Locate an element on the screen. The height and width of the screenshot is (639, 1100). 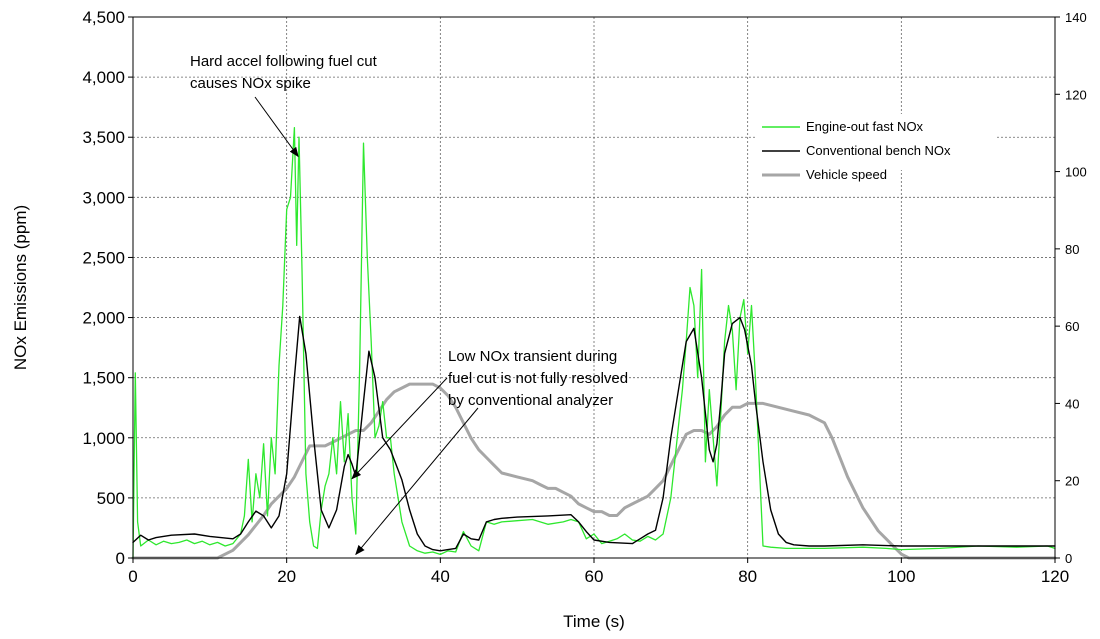
y-right-tick-label: 140 is located at coordinates (1076, 17).